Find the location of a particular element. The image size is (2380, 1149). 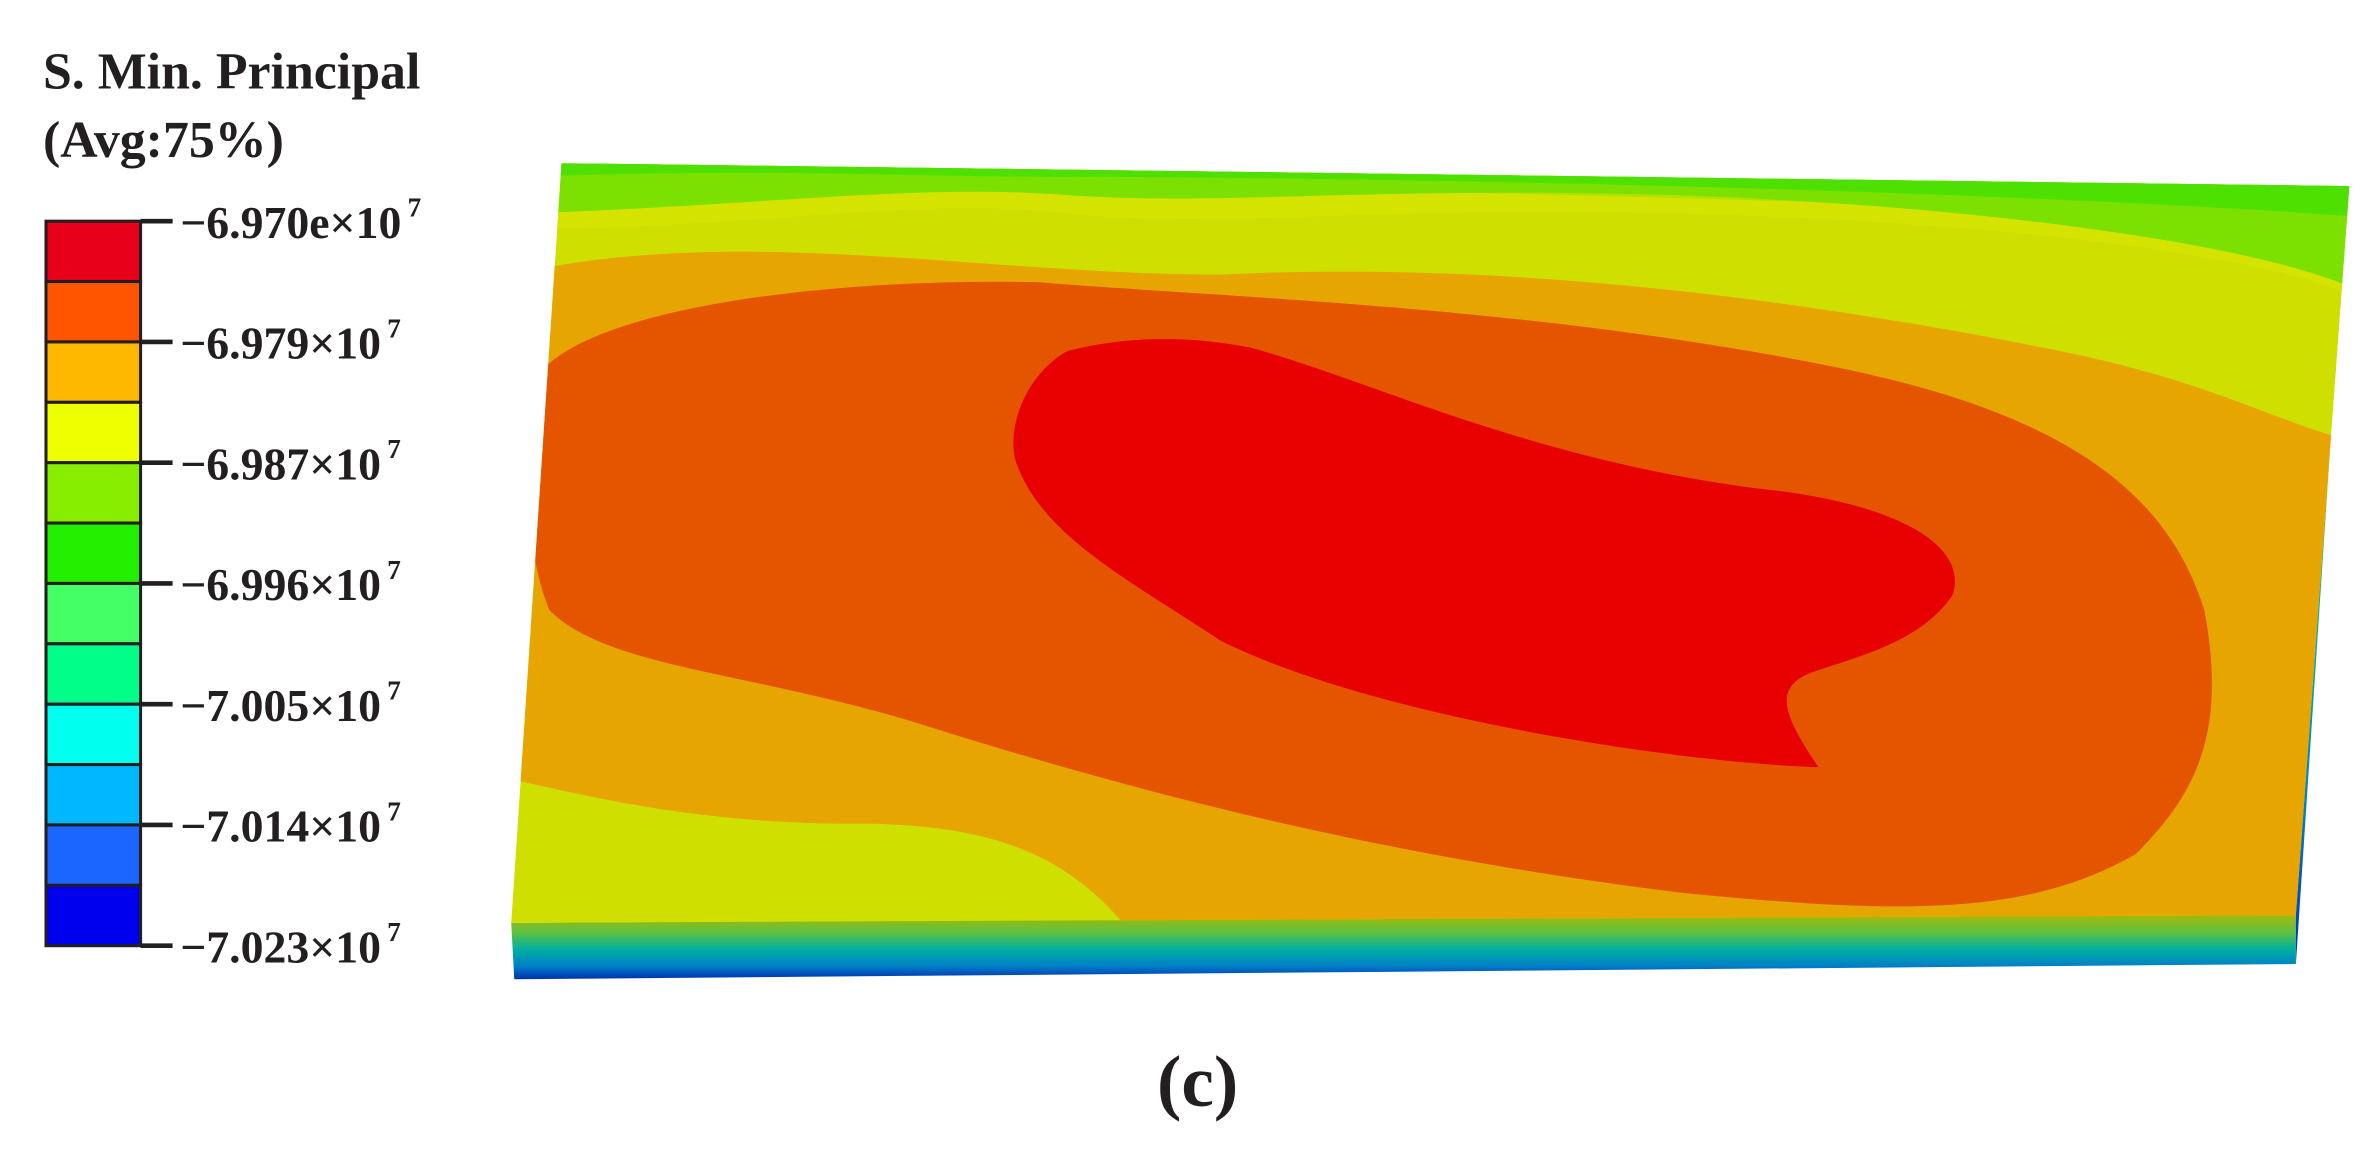

legend-title: S. Min. Principal (Avg:75%) is located at coordinates (231, 106).